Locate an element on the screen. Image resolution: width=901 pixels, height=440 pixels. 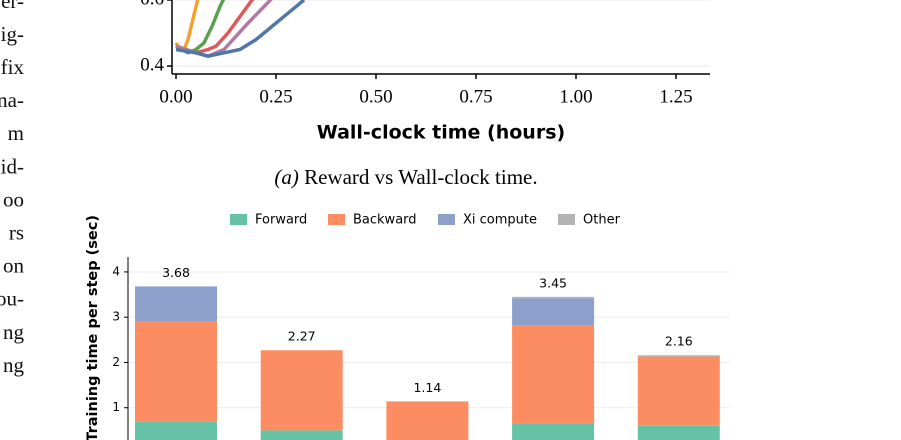
body-text-line: m is located at coordinates (16, 133).